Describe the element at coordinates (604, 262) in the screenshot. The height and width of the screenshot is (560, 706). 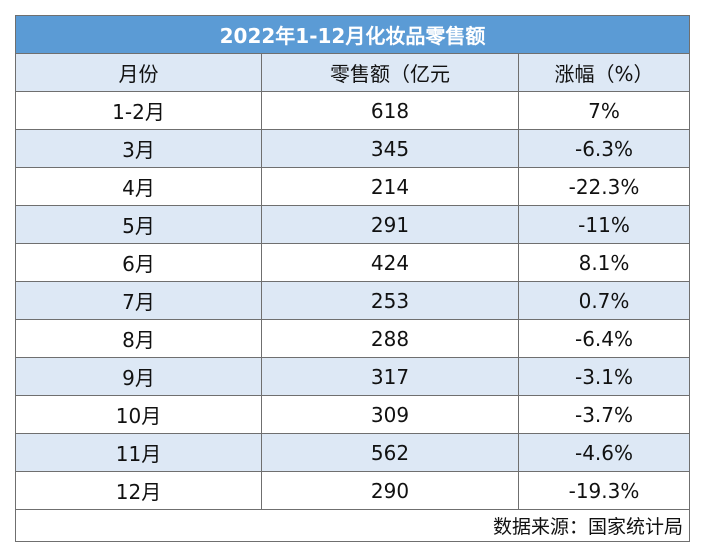
I see `cell-growth: 8.1%` at that location.